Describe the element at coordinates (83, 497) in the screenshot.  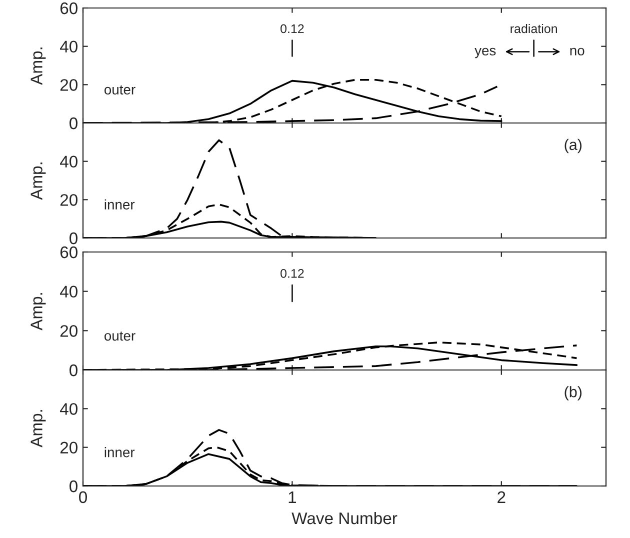
I see `x-tick-label: 0` at that location.